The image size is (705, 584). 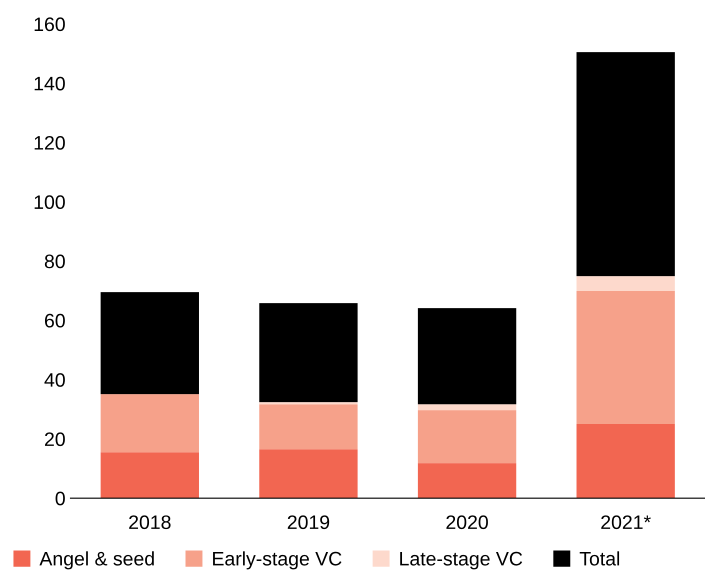 I want to click on x-tick-label: 2019, so click(x=309, y=522).